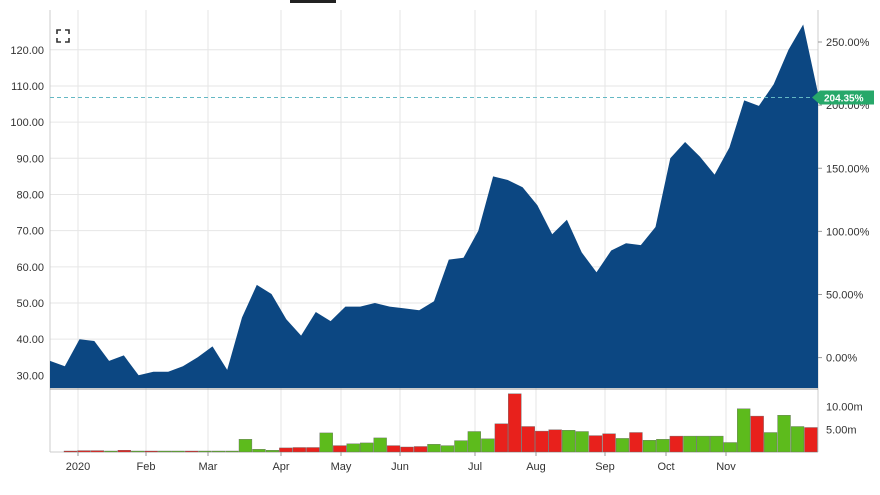 The width and height of the screenshot is (880, 495). I want to click on current-value-label: 204.35%, so click(844, 99).